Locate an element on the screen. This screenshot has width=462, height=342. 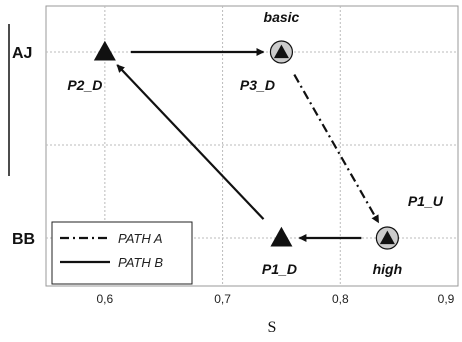
path-arrow-path-a is located at coordinates (336, 149).